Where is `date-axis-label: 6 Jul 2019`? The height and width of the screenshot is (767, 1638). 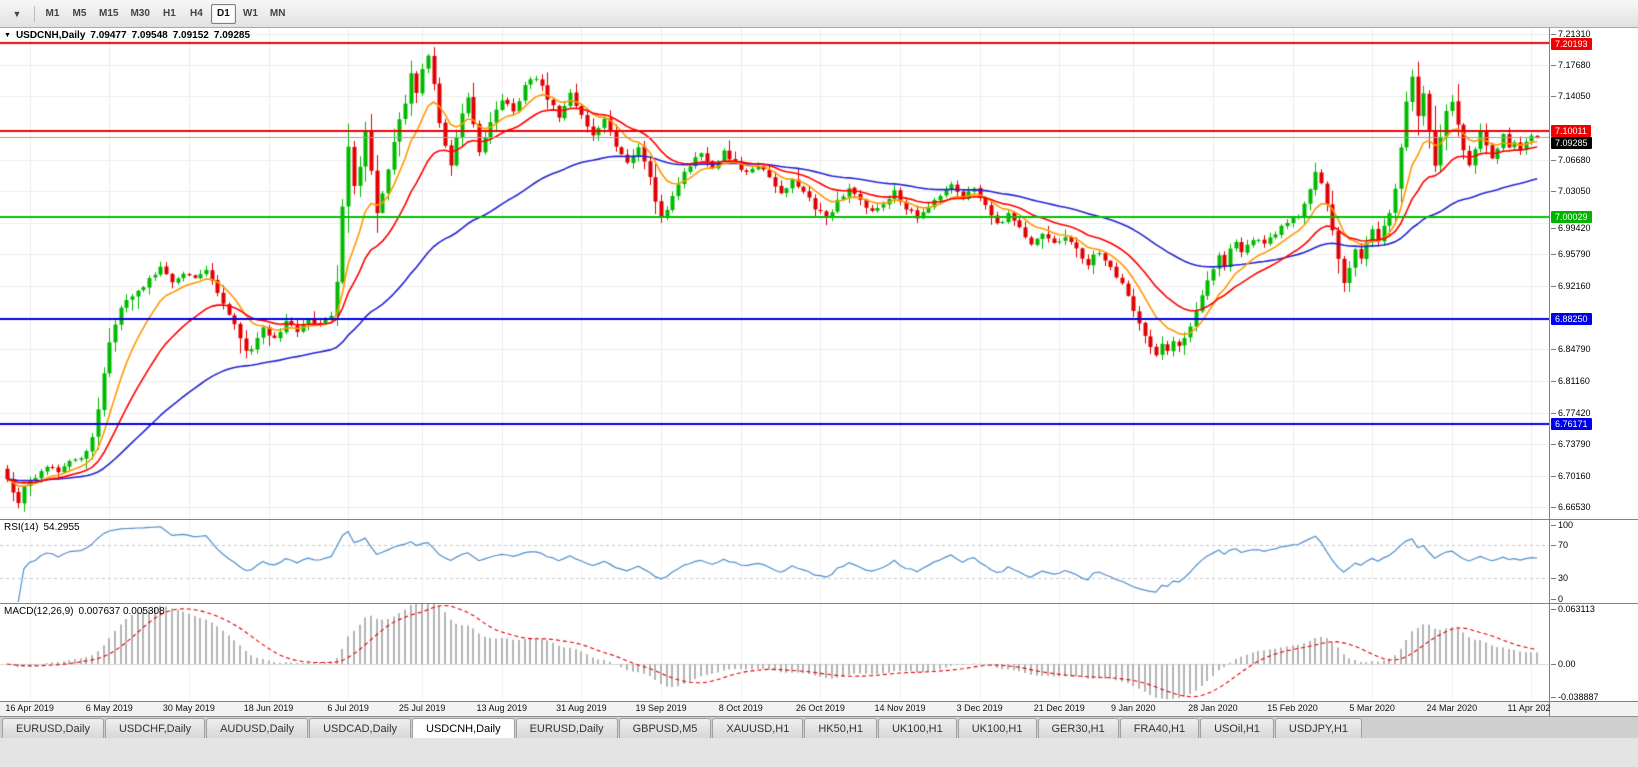 date-axis-label: 6 Jul 2019 is located at coordinates (348, 708).